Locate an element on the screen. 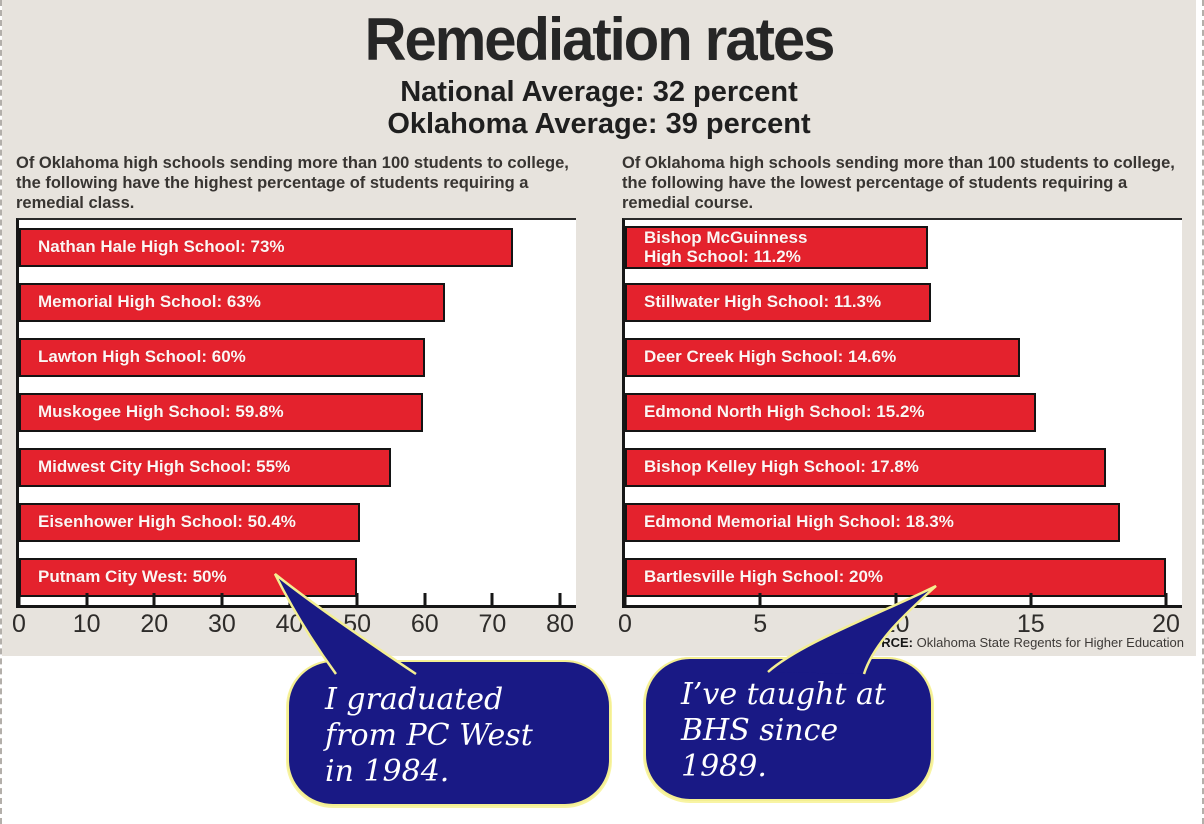 The height and width of the screenshot is (824, 1204). subtitle-oklahoma-average: Oklahoma Average: 39 percent is located at coordinates (599, 123).